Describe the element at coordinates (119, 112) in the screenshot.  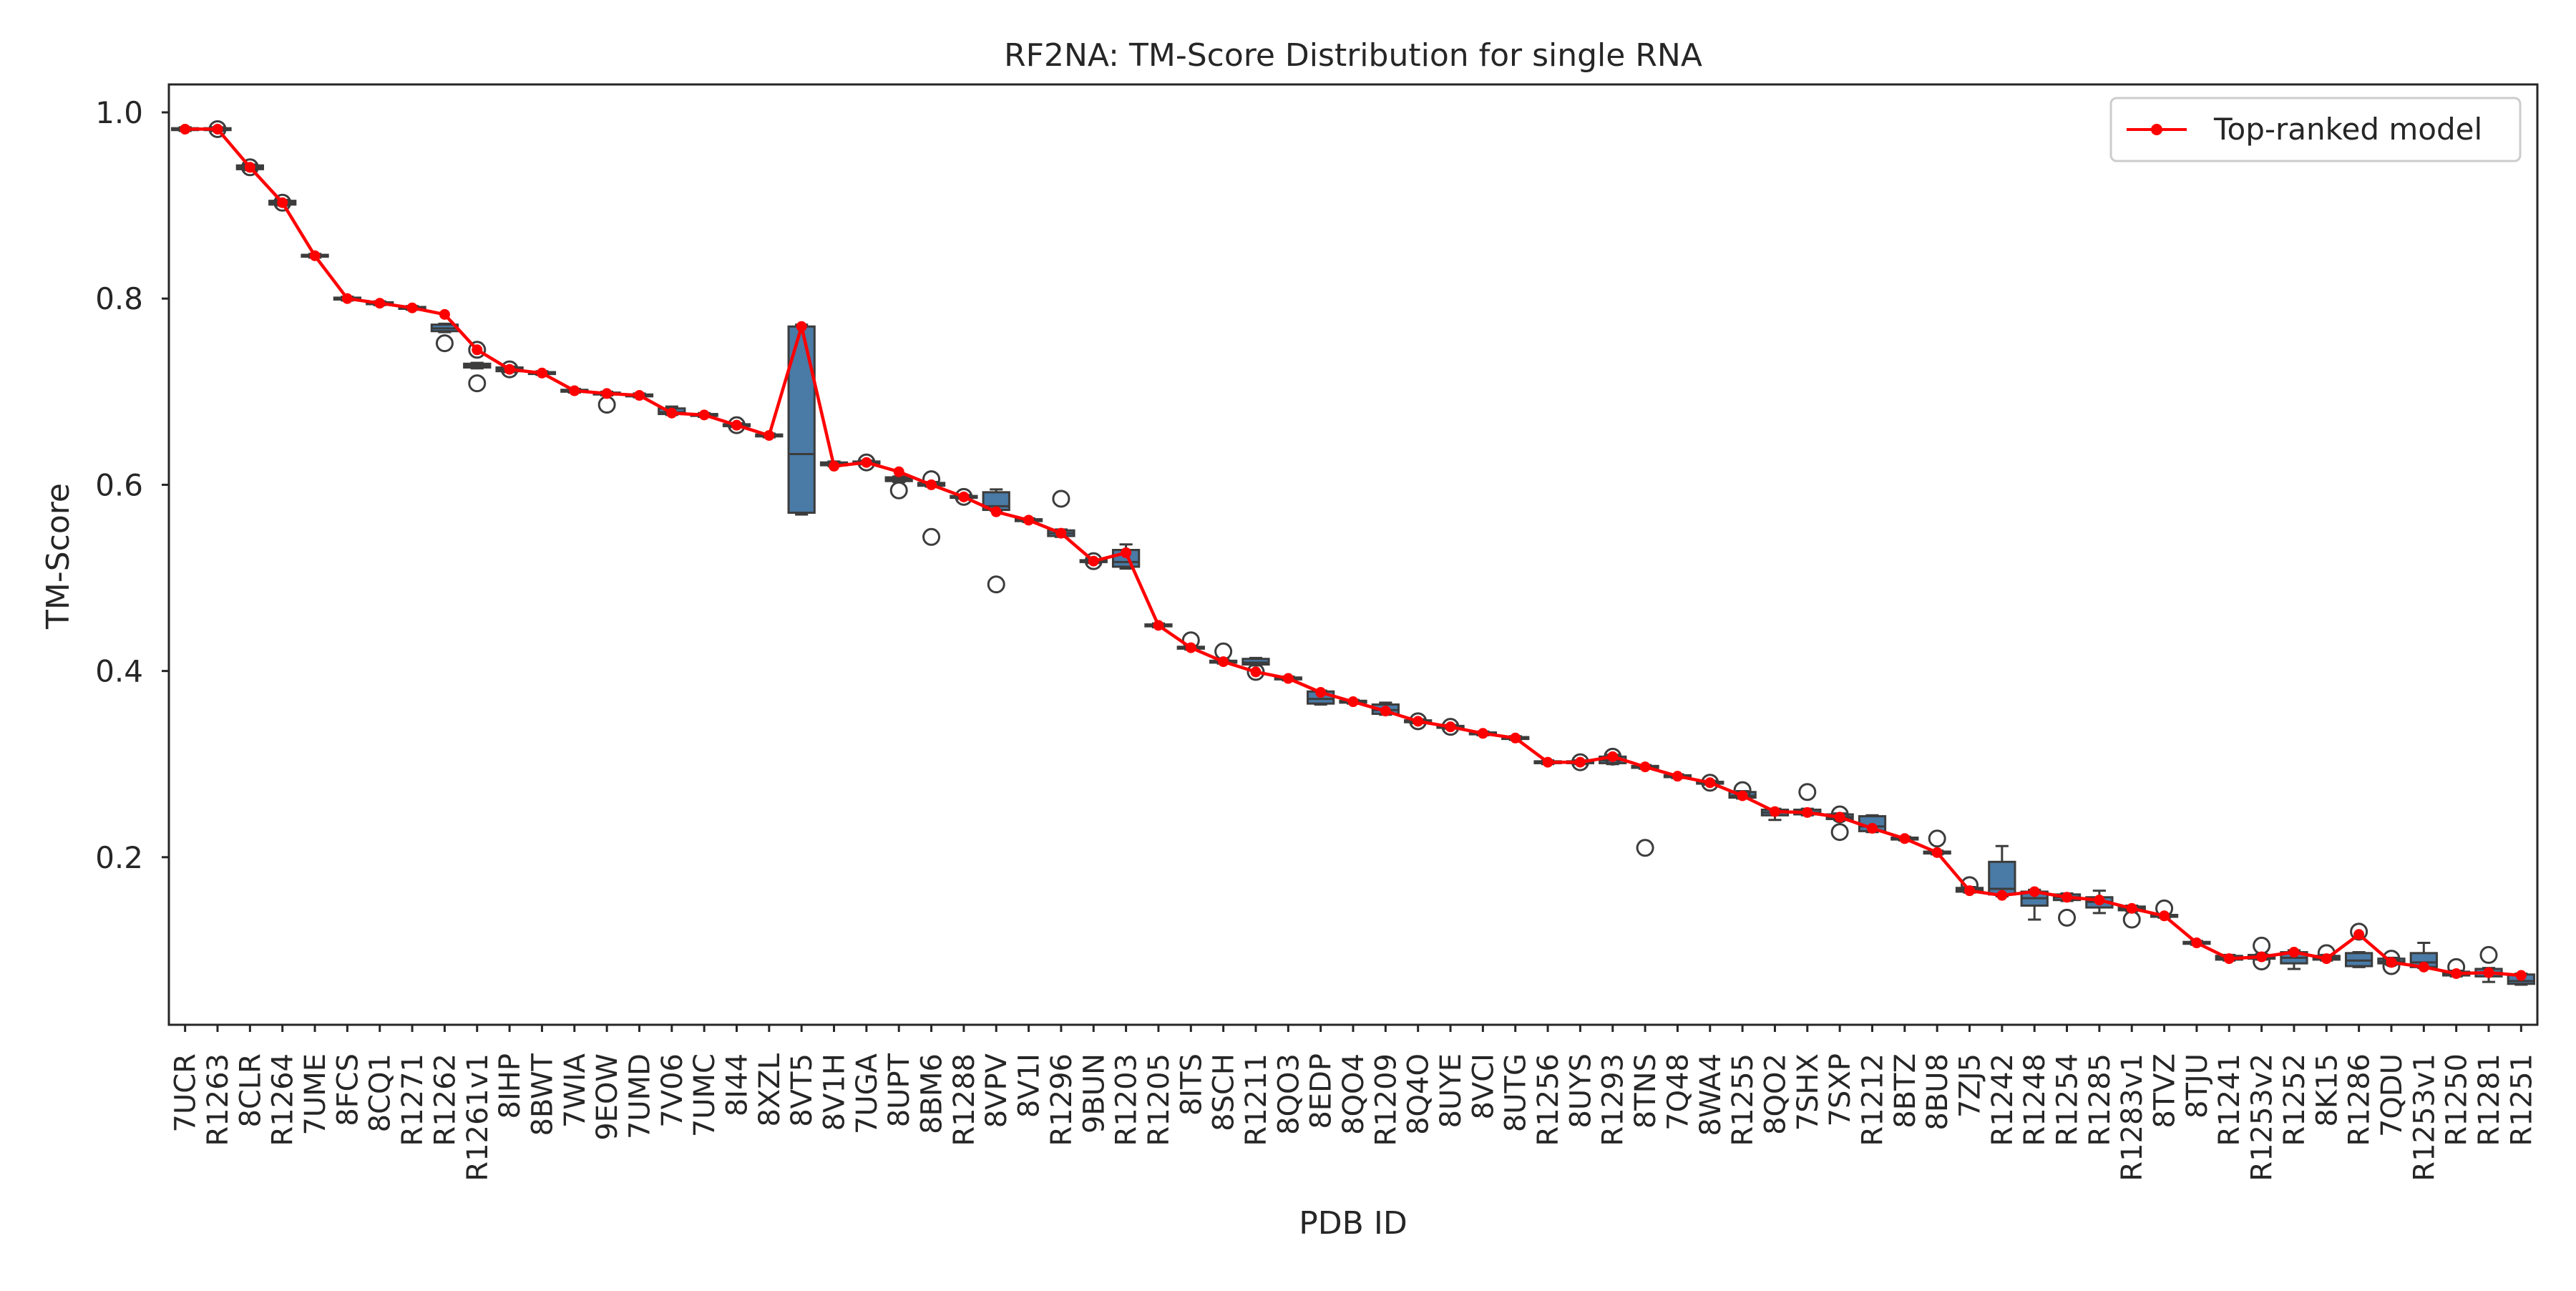
I see `y-tick-label: 1.0` at that location.